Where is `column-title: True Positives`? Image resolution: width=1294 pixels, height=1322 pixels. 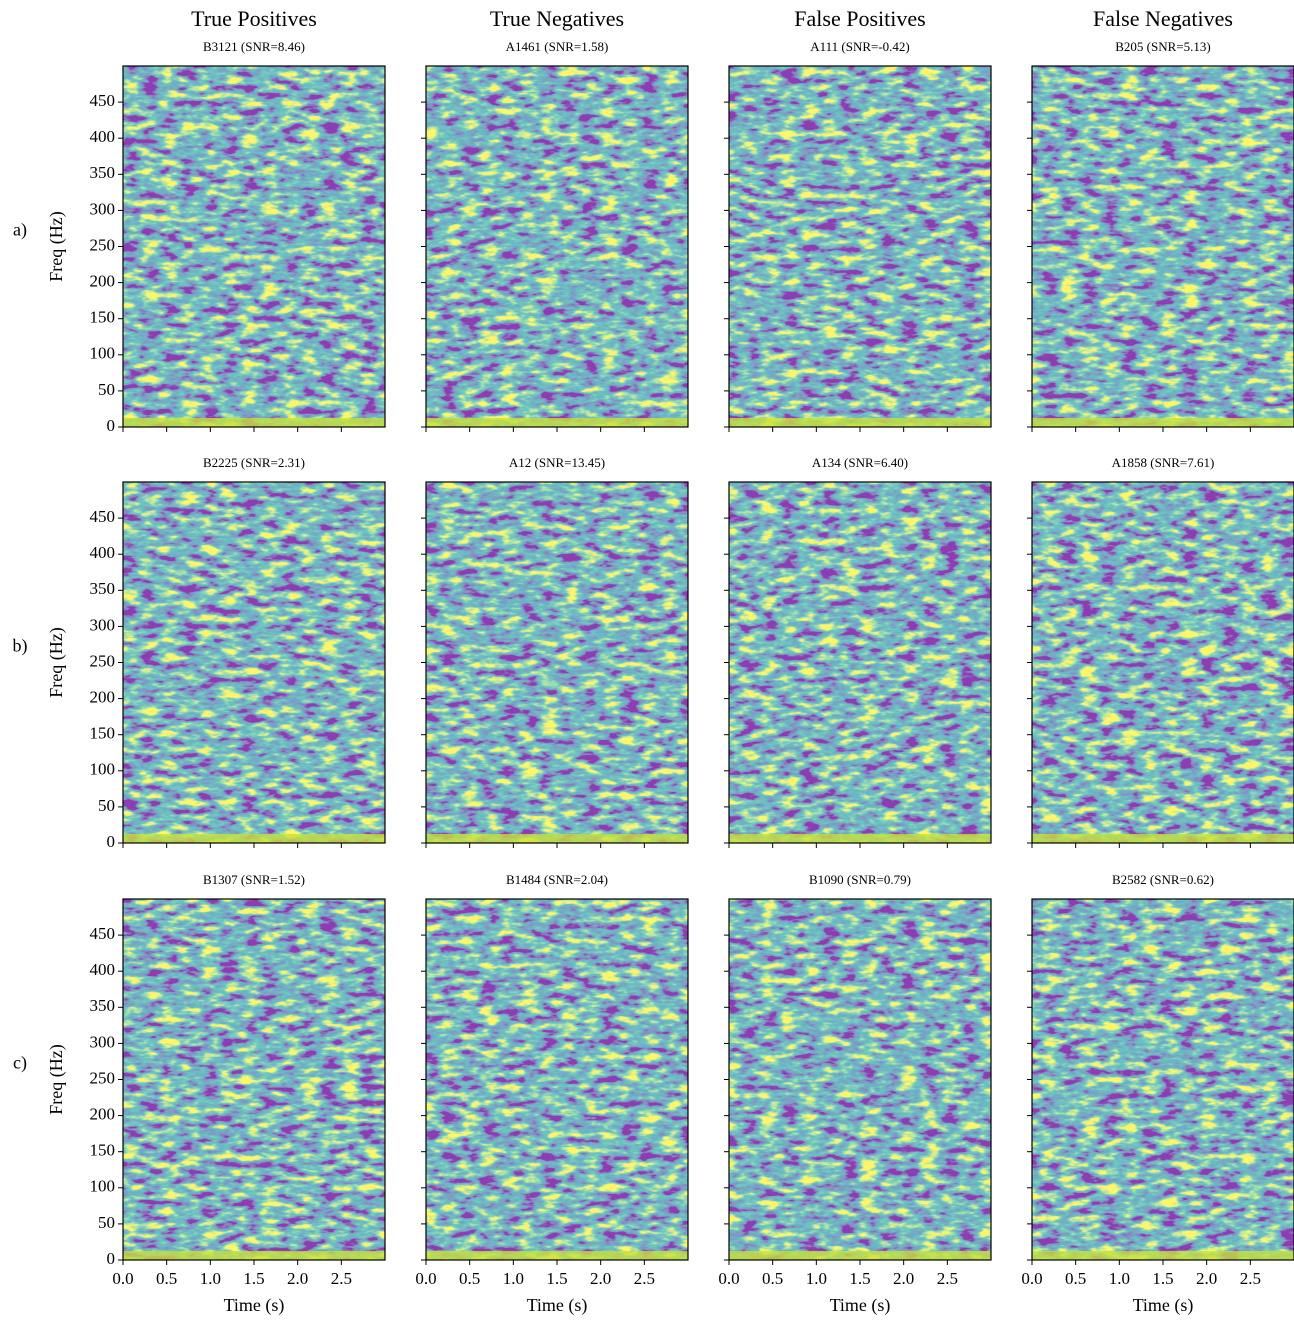
column-title: True Positives is located at coordinates (254, 18).